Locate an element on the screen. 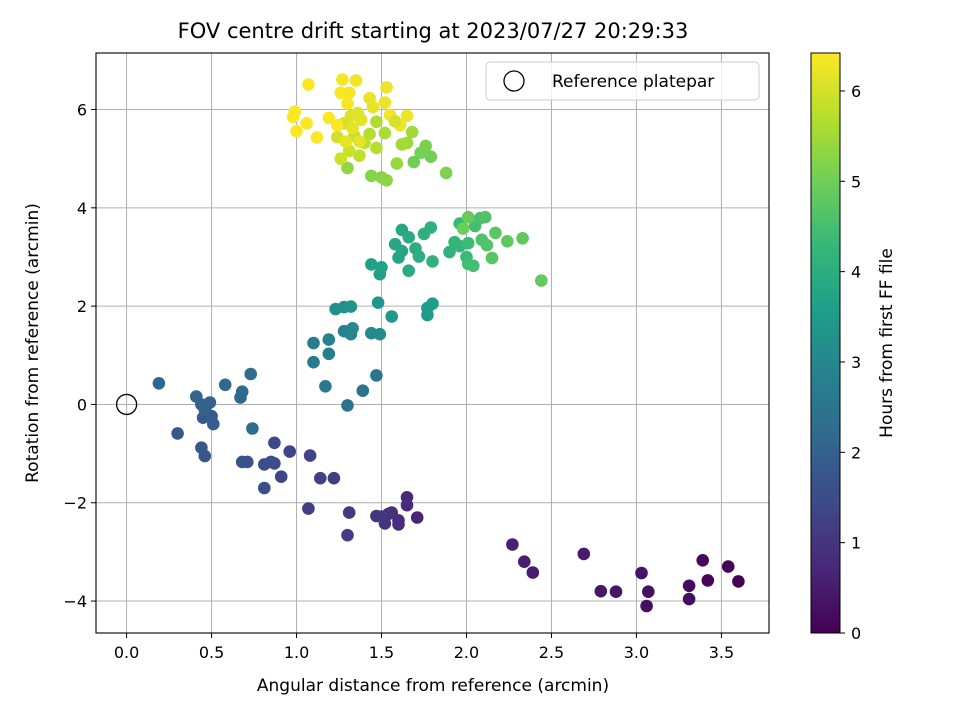 The width and height of the screenshot is (960, 720). colorbar-tick-label: 3 is located at coordinates (856, 362).